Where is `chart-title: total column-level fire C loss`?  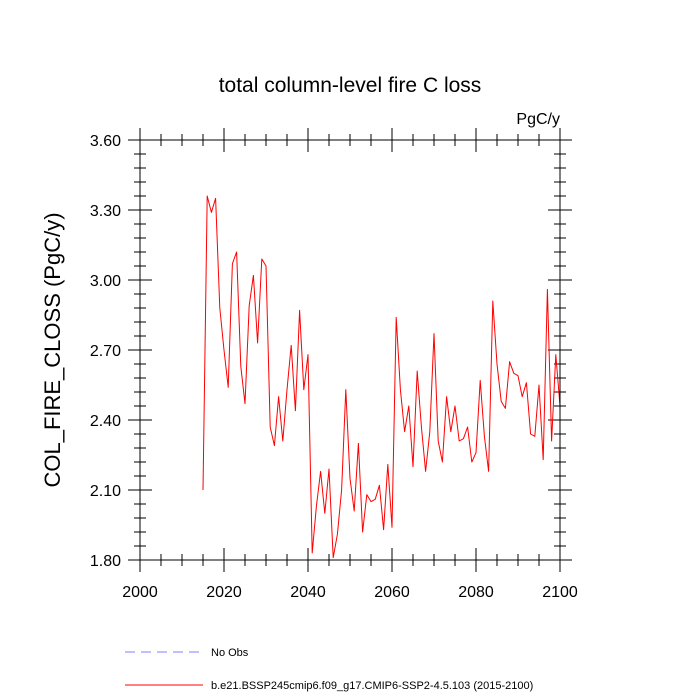 chart-title: total column-level fire C loss is located at coordinates (350, 85).